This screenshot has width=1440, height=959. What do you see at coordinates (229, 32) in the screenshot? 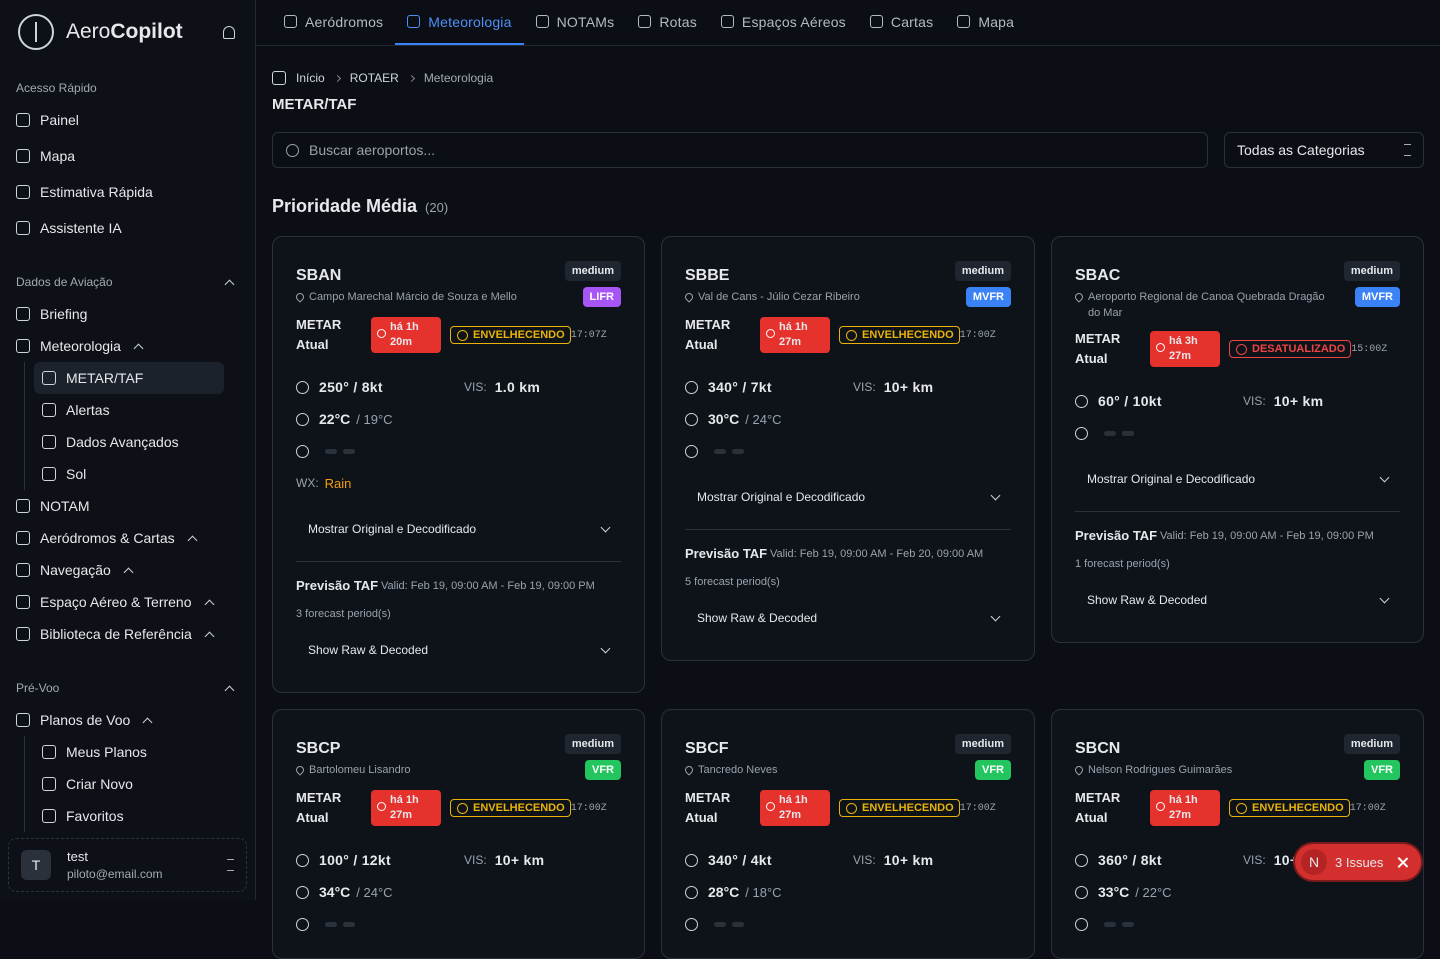
I see `notifications` at bounding box center [229, 32].